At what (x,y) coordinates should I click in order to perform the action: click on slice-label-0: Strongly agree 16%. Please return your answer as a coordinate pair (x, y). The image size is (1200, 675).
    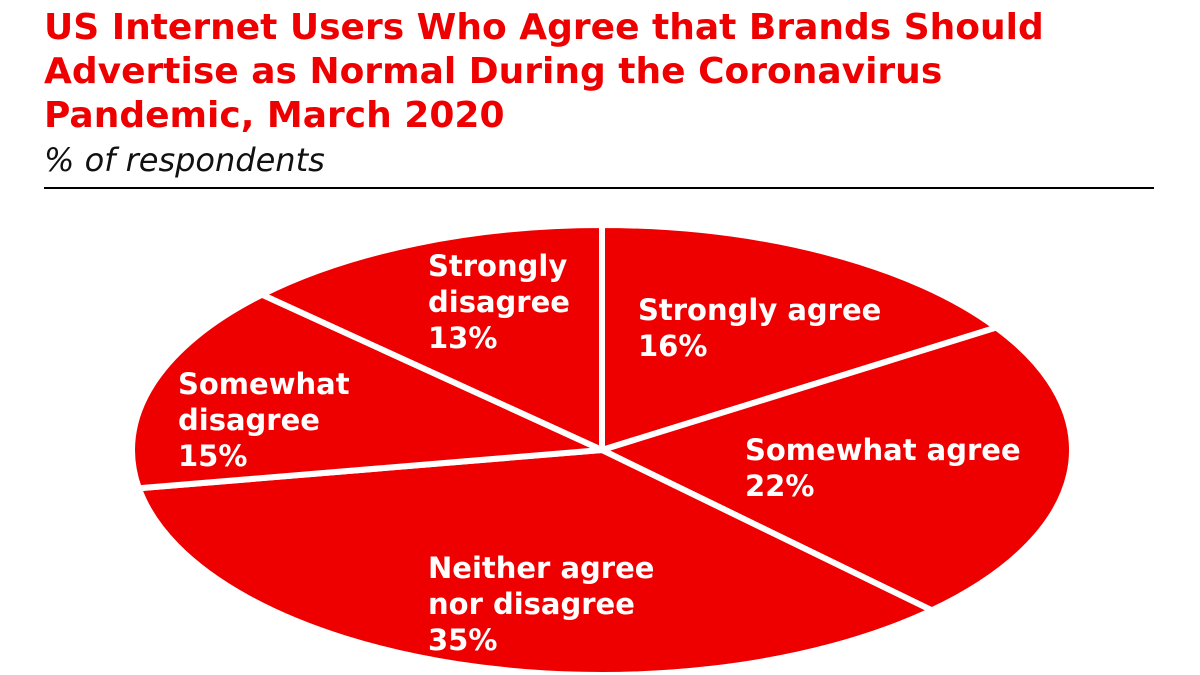
    Looking at the image, I should click on (759, 328).